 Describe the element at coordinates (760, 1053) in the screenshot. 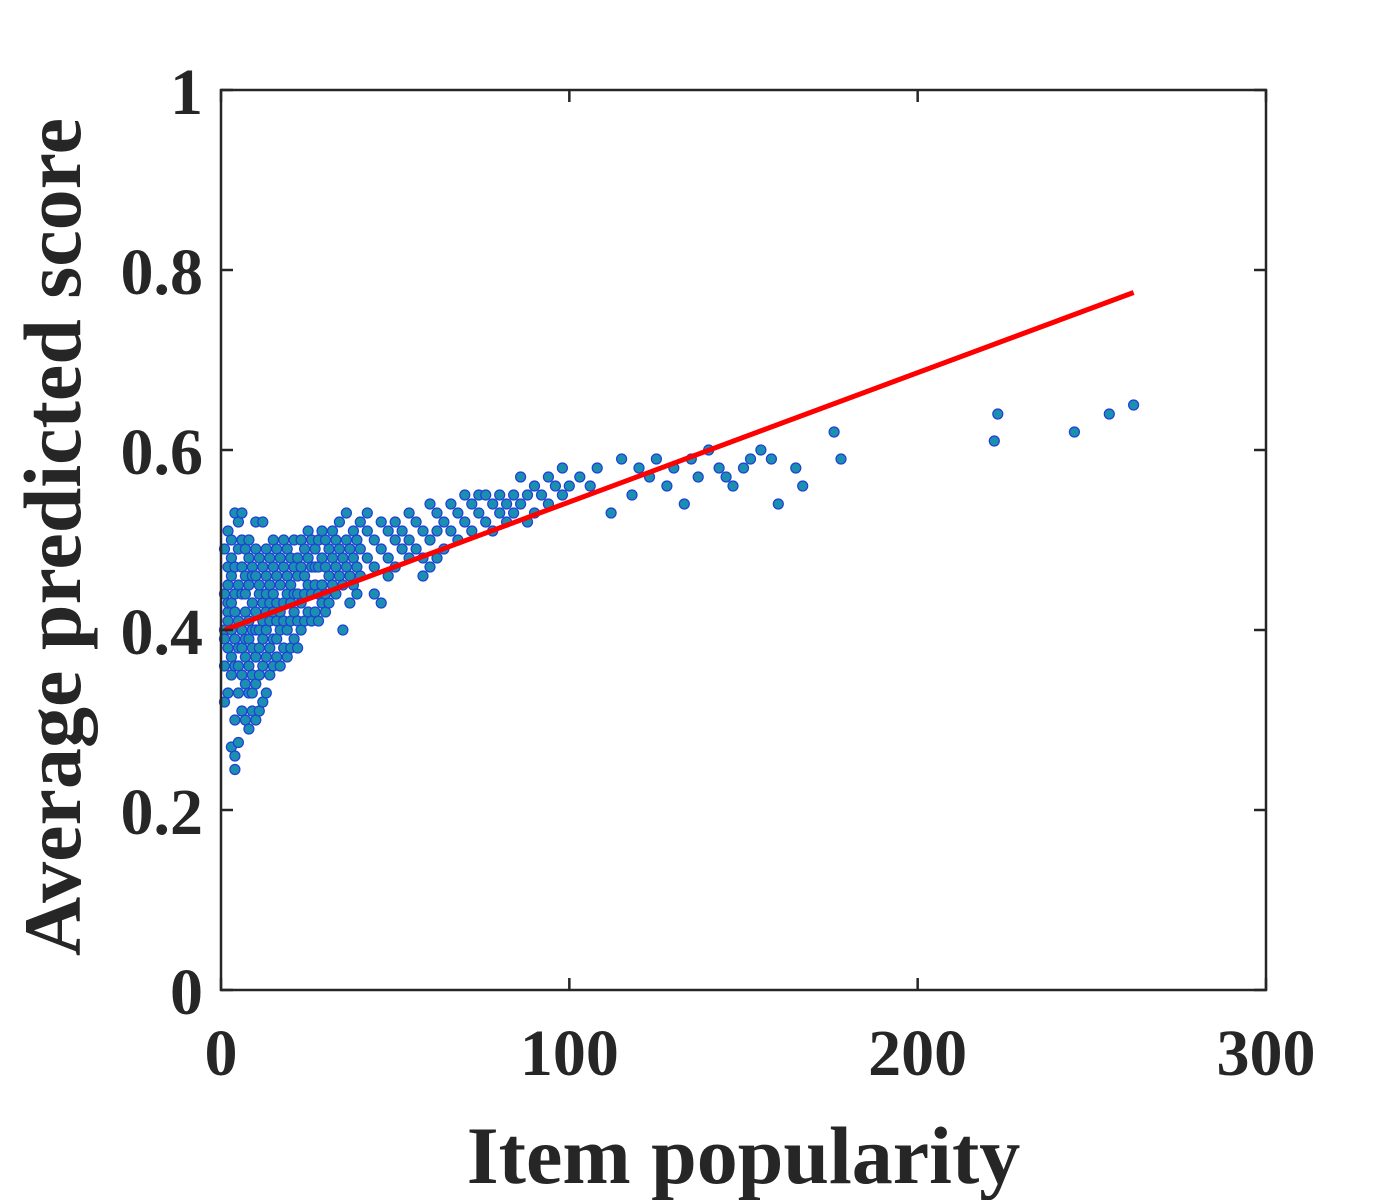

I see `x-tick-labels: 0 100 200 300` at that location.